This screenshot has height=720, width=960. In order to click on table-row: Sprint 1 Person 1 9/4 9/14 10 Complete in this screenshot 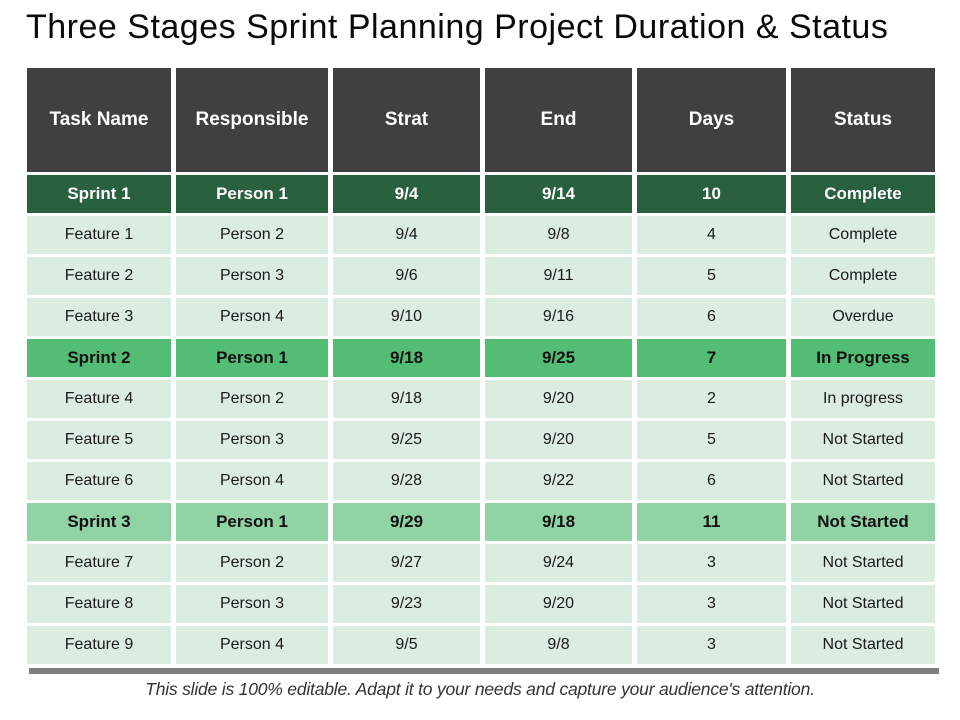, I will do `click(481, 194)`.